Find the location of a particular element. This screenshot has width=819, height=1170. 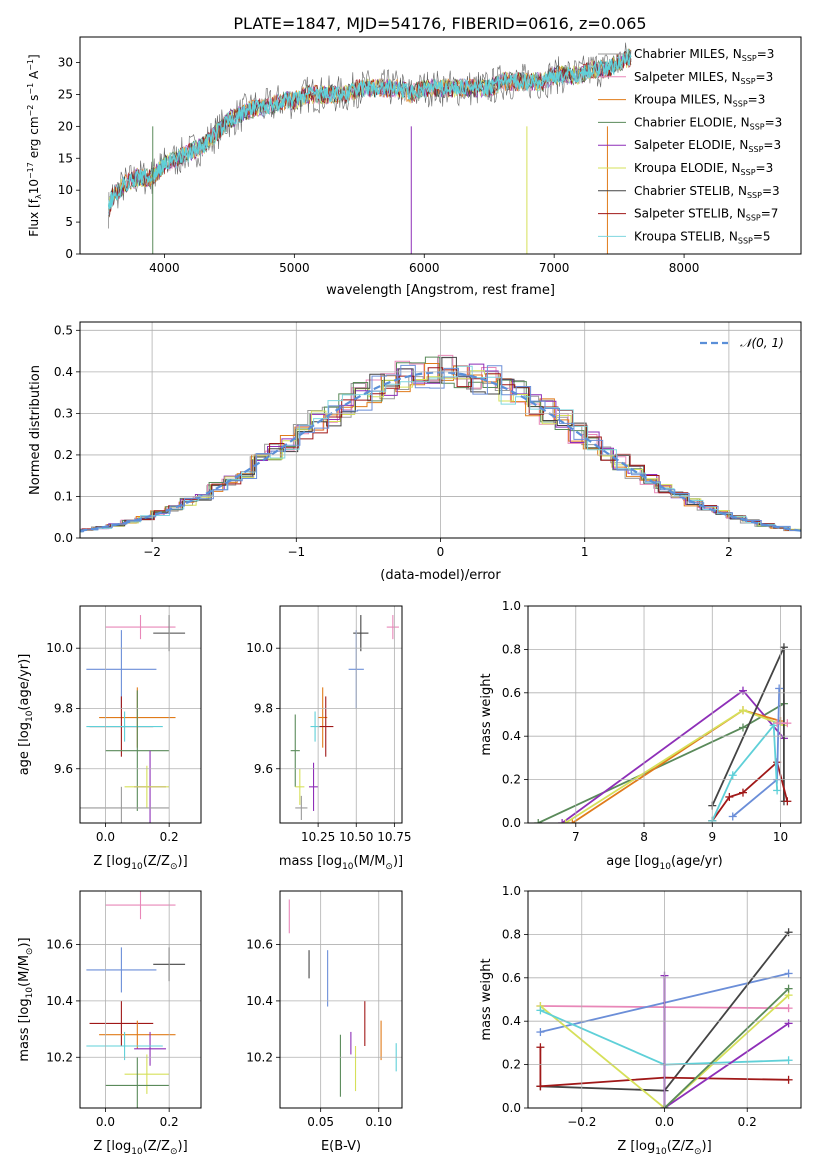

x-axis-label: age [log10(age/yr) is located at coordinates (664, 863).